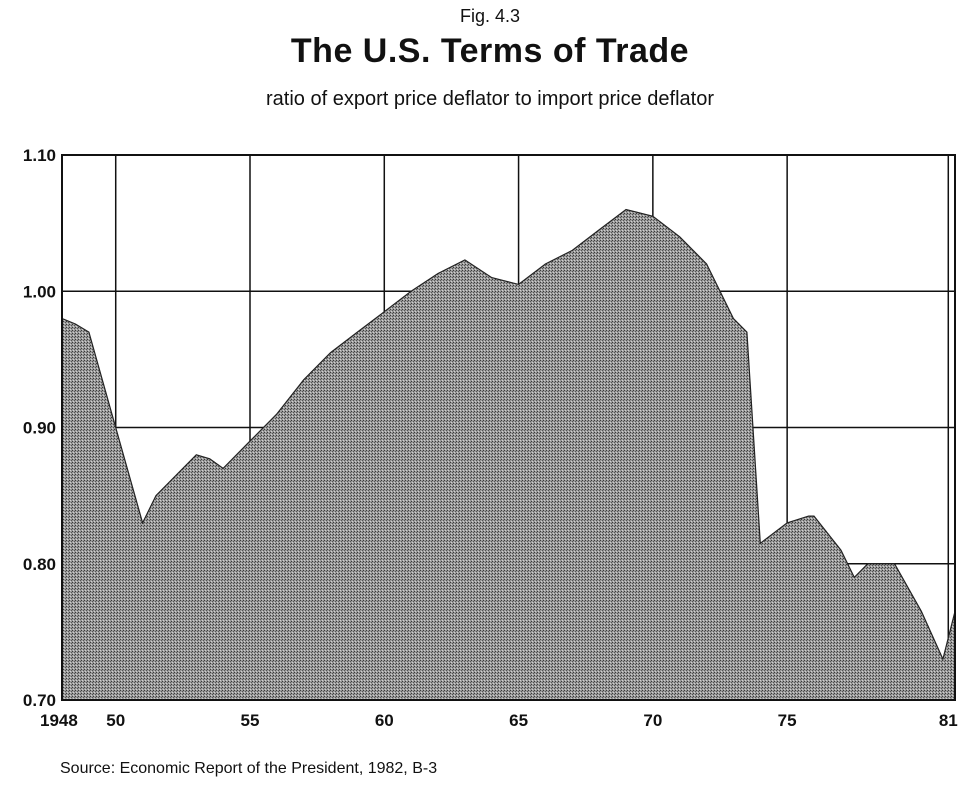 This screenshot has height=792, width=980. What do you see at coordinates (490, 51) in the screenshot?
I see `chart-title: The U.S. Terms of Trade` at bounding box center [490, 51].